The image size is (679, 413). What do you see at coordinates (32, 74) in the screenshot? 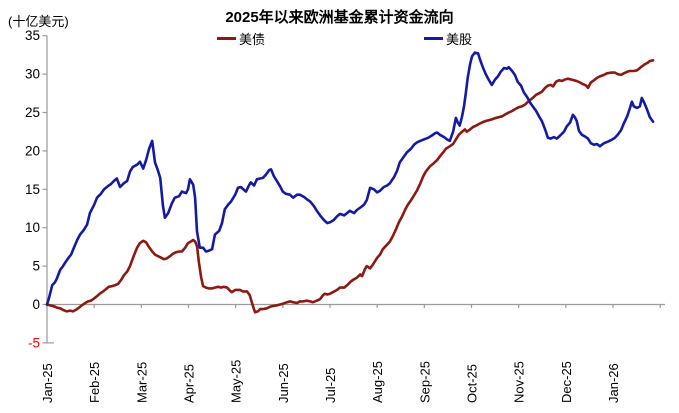
I see `y-tick-label: 30` at bounding box center [32, 74].